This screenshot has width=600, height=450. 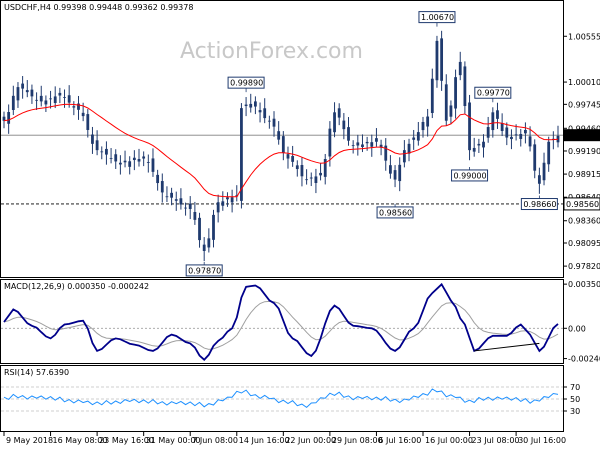 What do you see at coordinates (173, 440) in the screenshot?
I see `time-tick-label: 31 May 00:00` at bounding box center [173, 440].